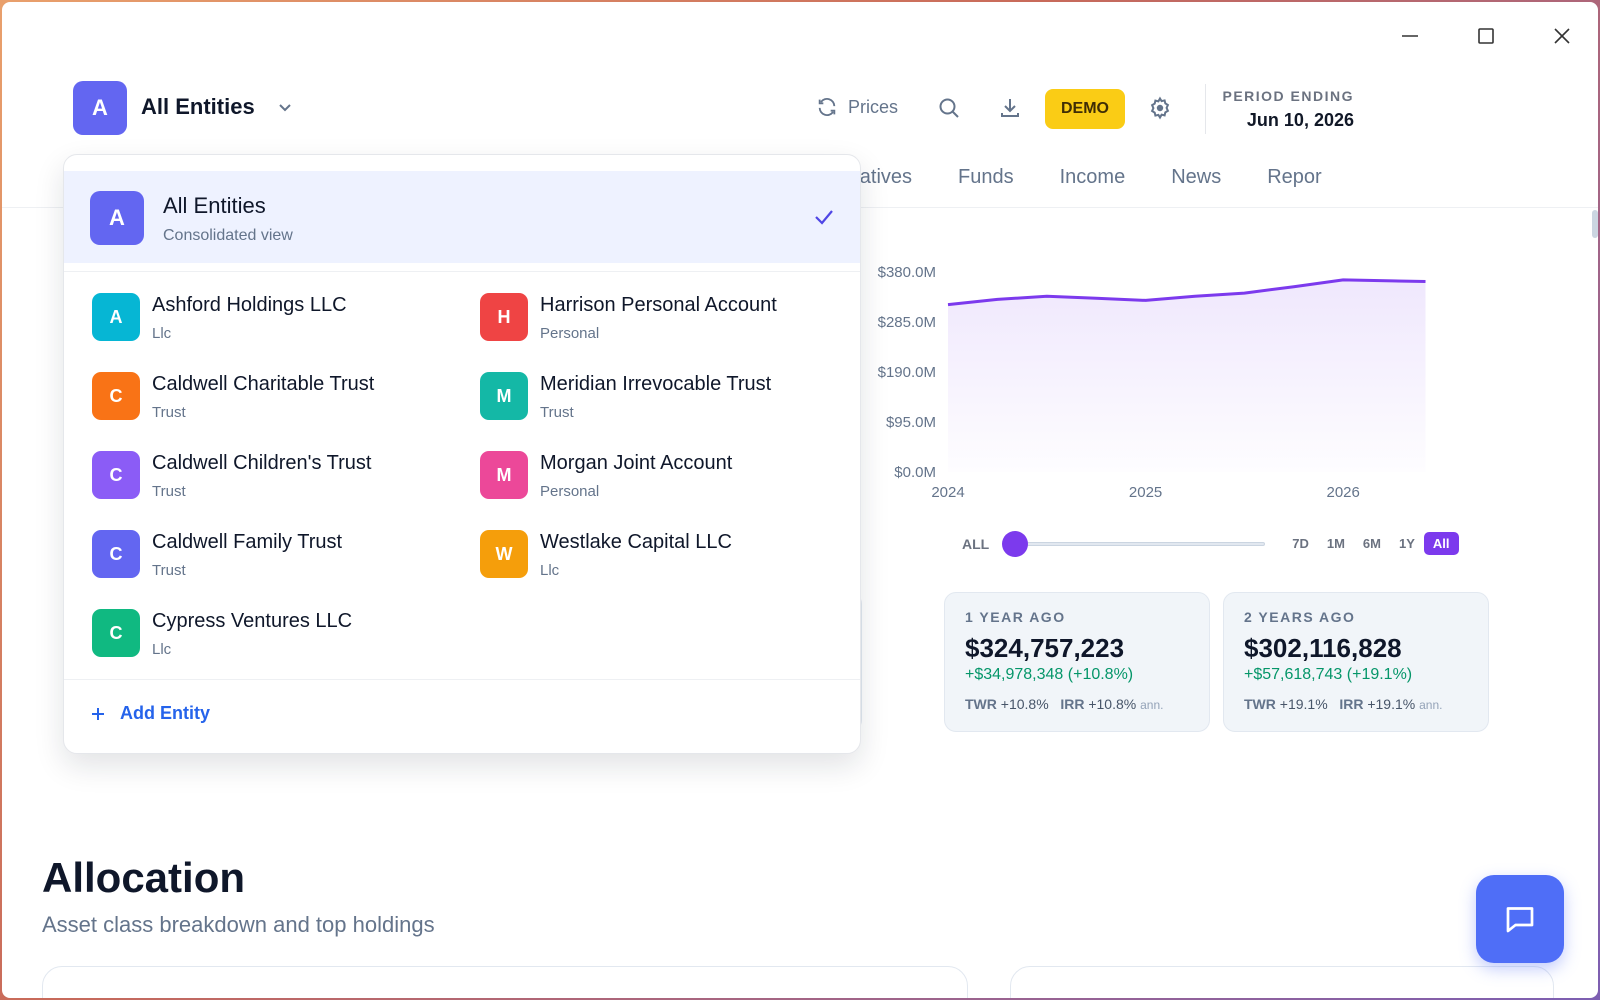 The height and width of the screenshot is (1000, 1600). I want to click on irr-value: +10.8%, so click(1112, 704).